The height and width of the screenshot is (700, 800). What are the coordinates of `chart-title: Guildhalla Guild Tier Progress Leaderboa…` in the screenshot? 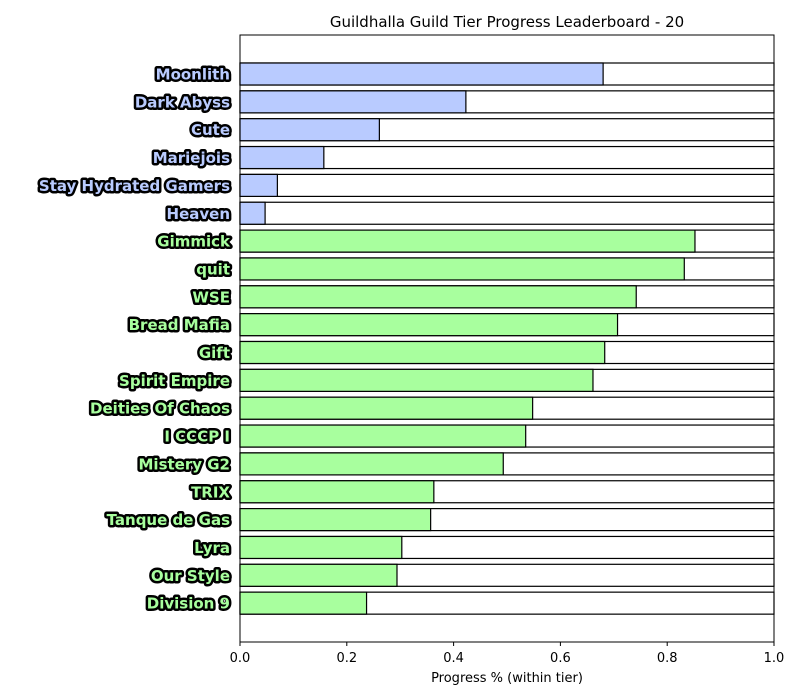 It's located at (507, 22).